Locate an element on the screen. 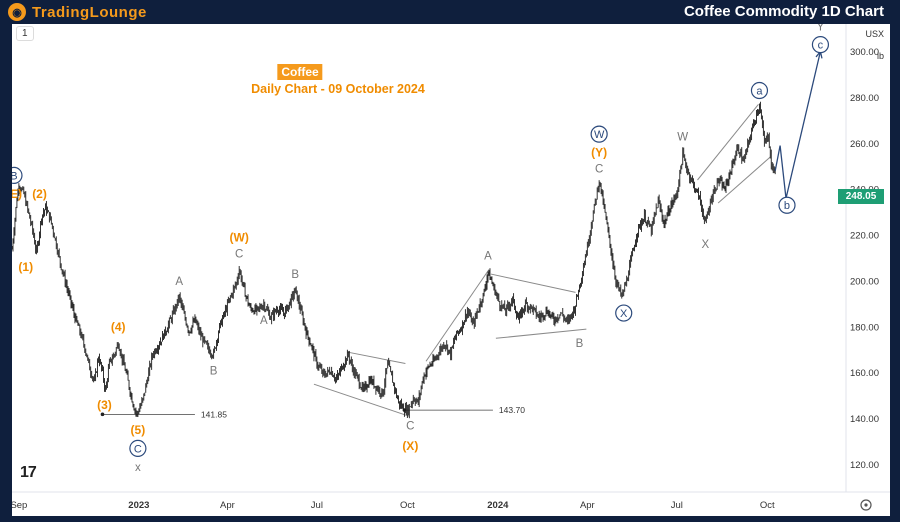 The image size is (900, 522). price-tick-label: 260.00 is located at coordinates (864, 144).